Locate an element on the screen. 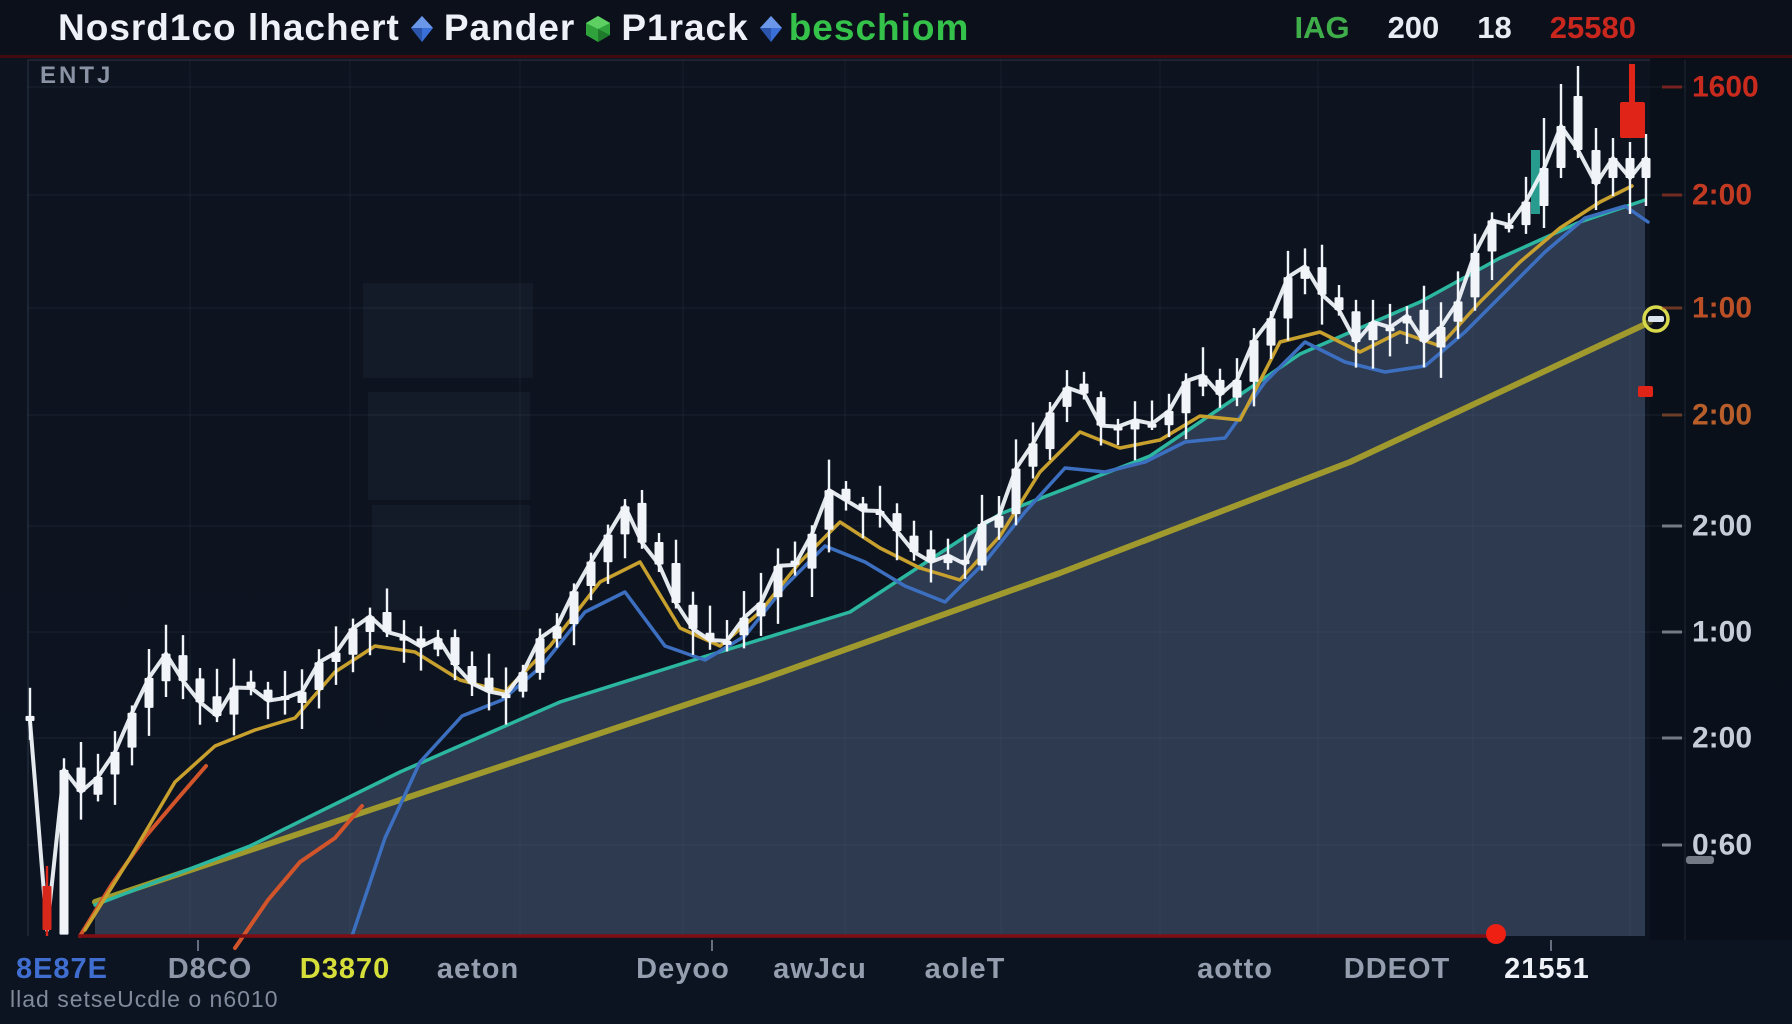  red-flag-marker is located at coordinates (1632, 120).